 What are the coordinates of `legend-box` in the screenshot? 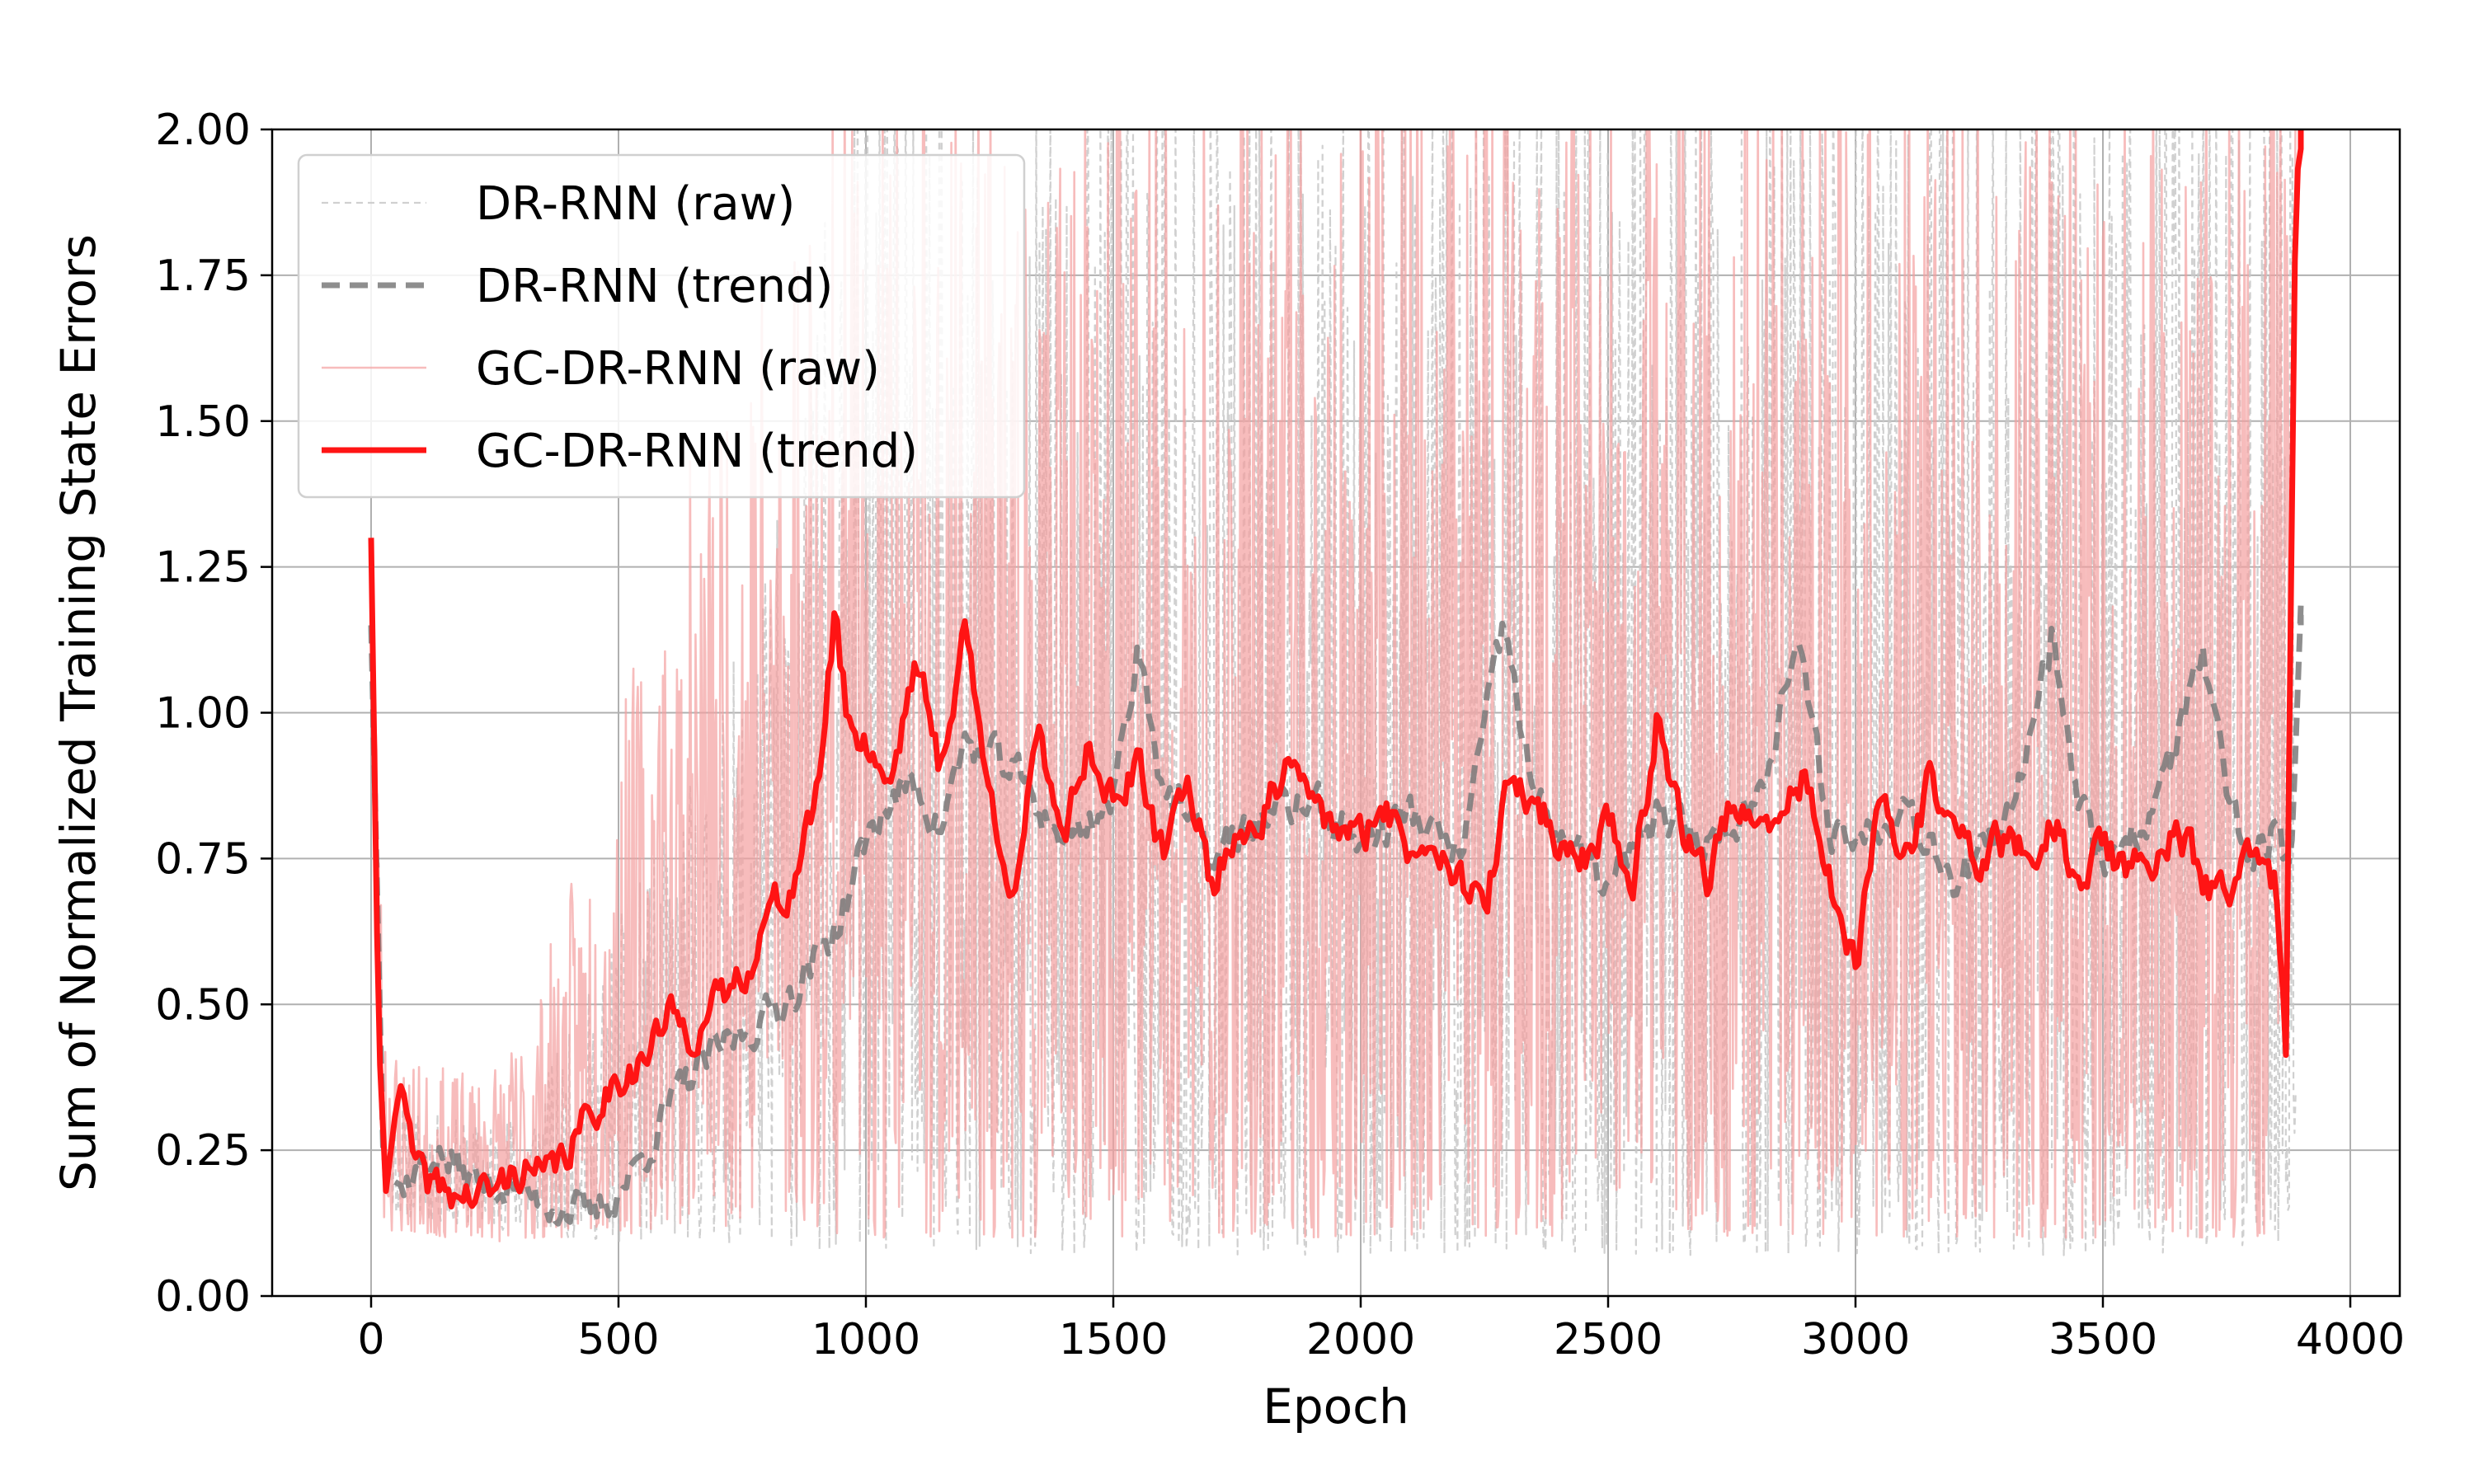 It's located at (661, 326).